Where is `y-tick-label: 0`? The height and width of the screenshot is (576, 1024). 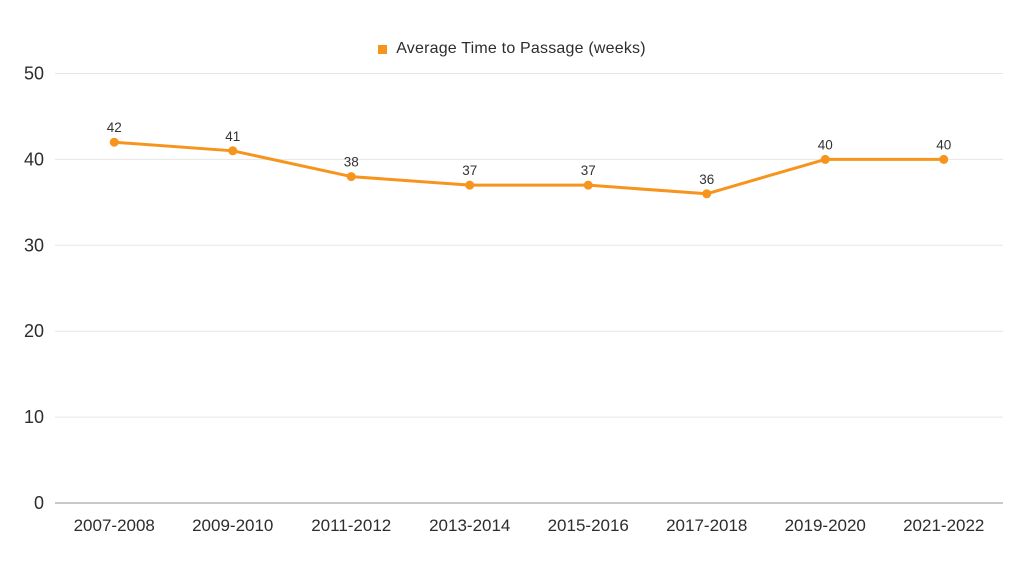 y-tick-label: 0 is located at coordinates (39, 503).